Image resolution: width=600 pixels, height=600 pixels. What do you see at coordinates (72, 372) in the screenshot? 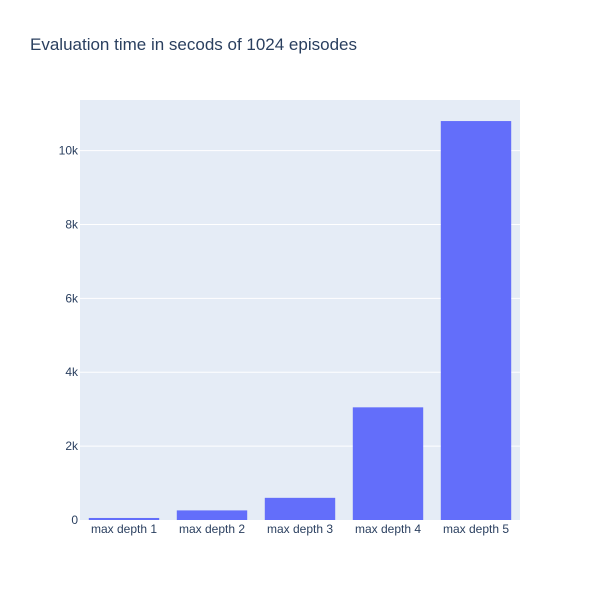
I see `y-tick-label: 4k` at bounding box center [72, 372].